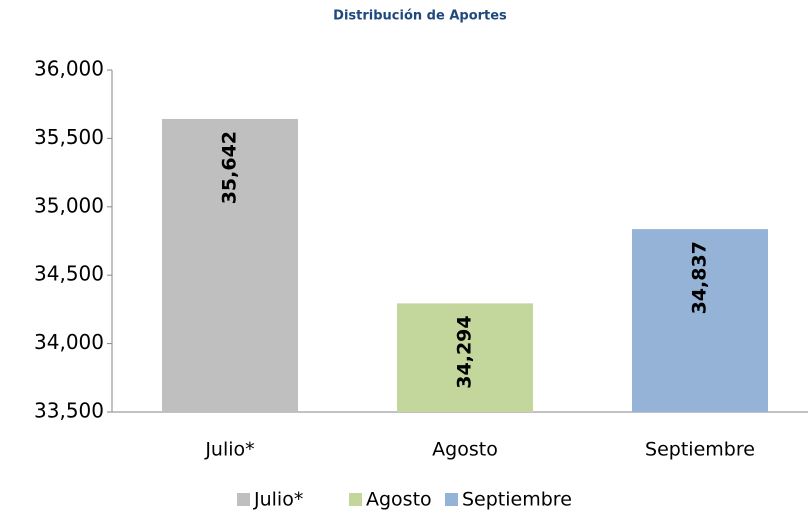 The height and width of the screenshot is (522, 808). Describe the element at coordinates (465, 450) in the screenshot. I see `x-tick-label: Agosto` at that location.